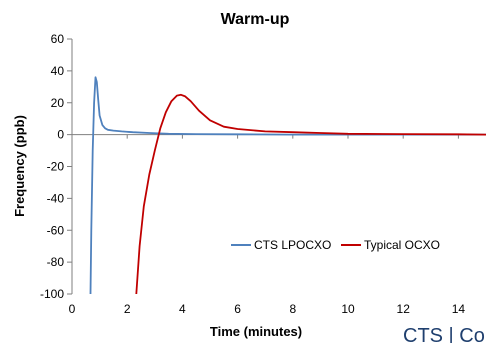  I want to click on x-tick-label: 14, so click(459, 309).